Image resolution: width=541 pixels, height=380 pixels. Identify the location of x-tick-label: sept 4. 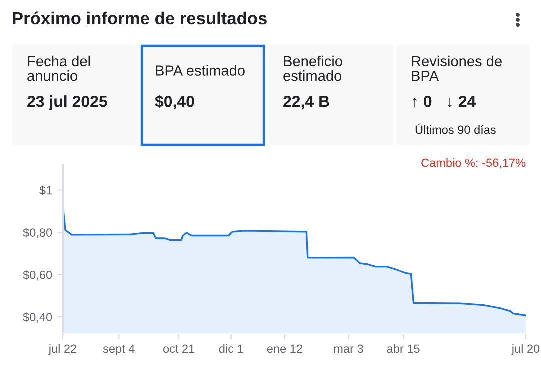
(119, 350).